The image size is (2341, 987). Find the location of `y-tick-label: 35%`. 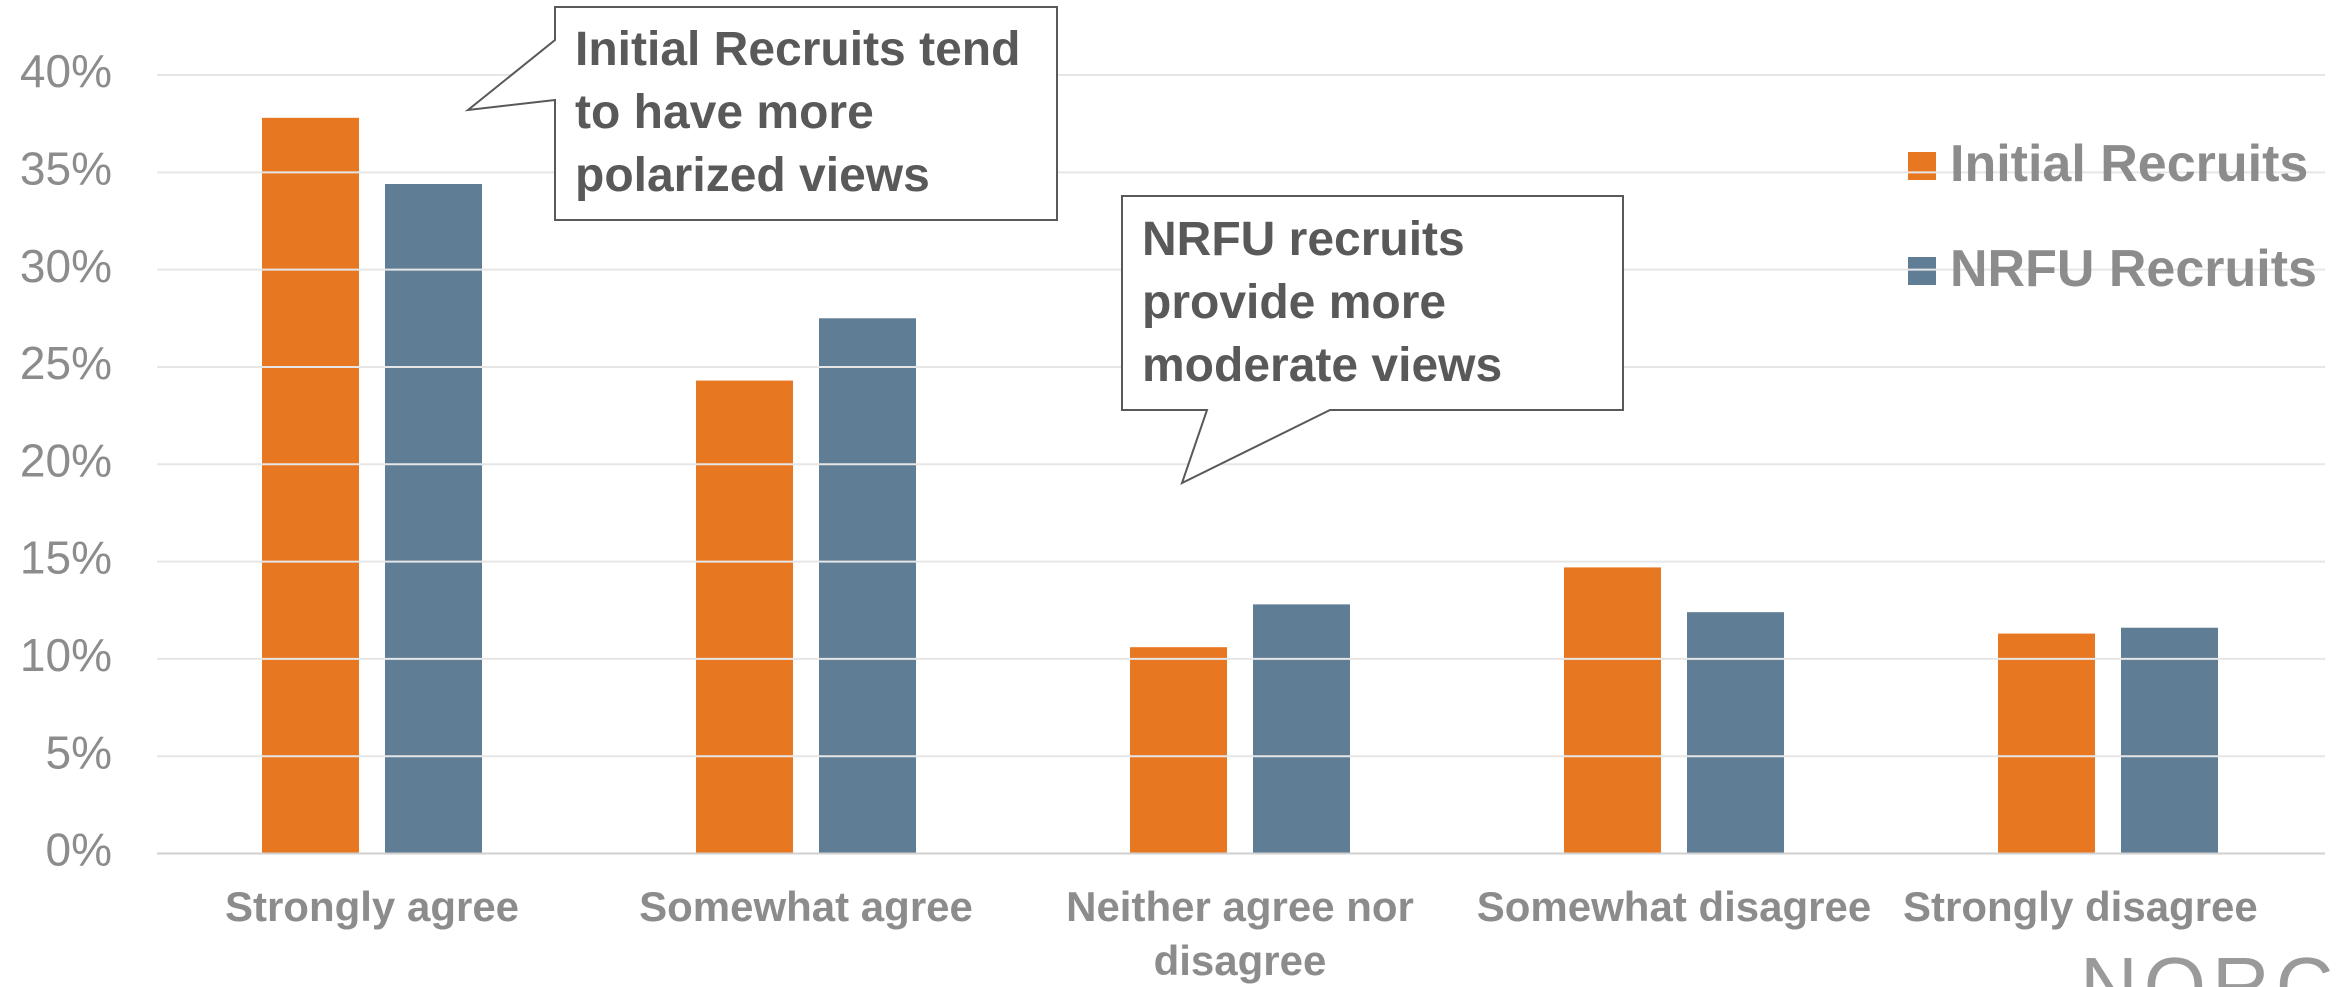

y-tick-label: 35% is located at coordinates (66, 168).